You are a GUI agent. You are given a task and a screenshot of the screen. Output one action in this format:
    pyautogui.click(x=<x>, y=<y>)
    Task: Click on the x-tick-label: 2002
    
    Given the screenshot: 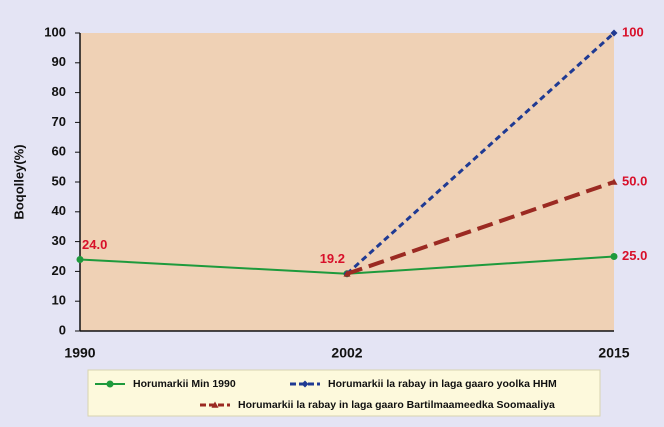 What is the action you would take?
    pyautogui.click(x=346, y=353)
    